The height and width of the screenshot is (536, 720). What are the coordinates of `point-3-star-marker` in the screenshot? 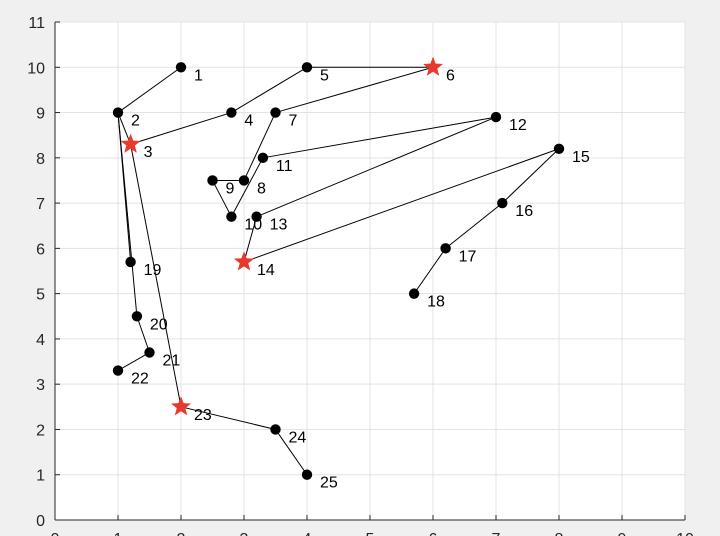 It's located at (130, 143).